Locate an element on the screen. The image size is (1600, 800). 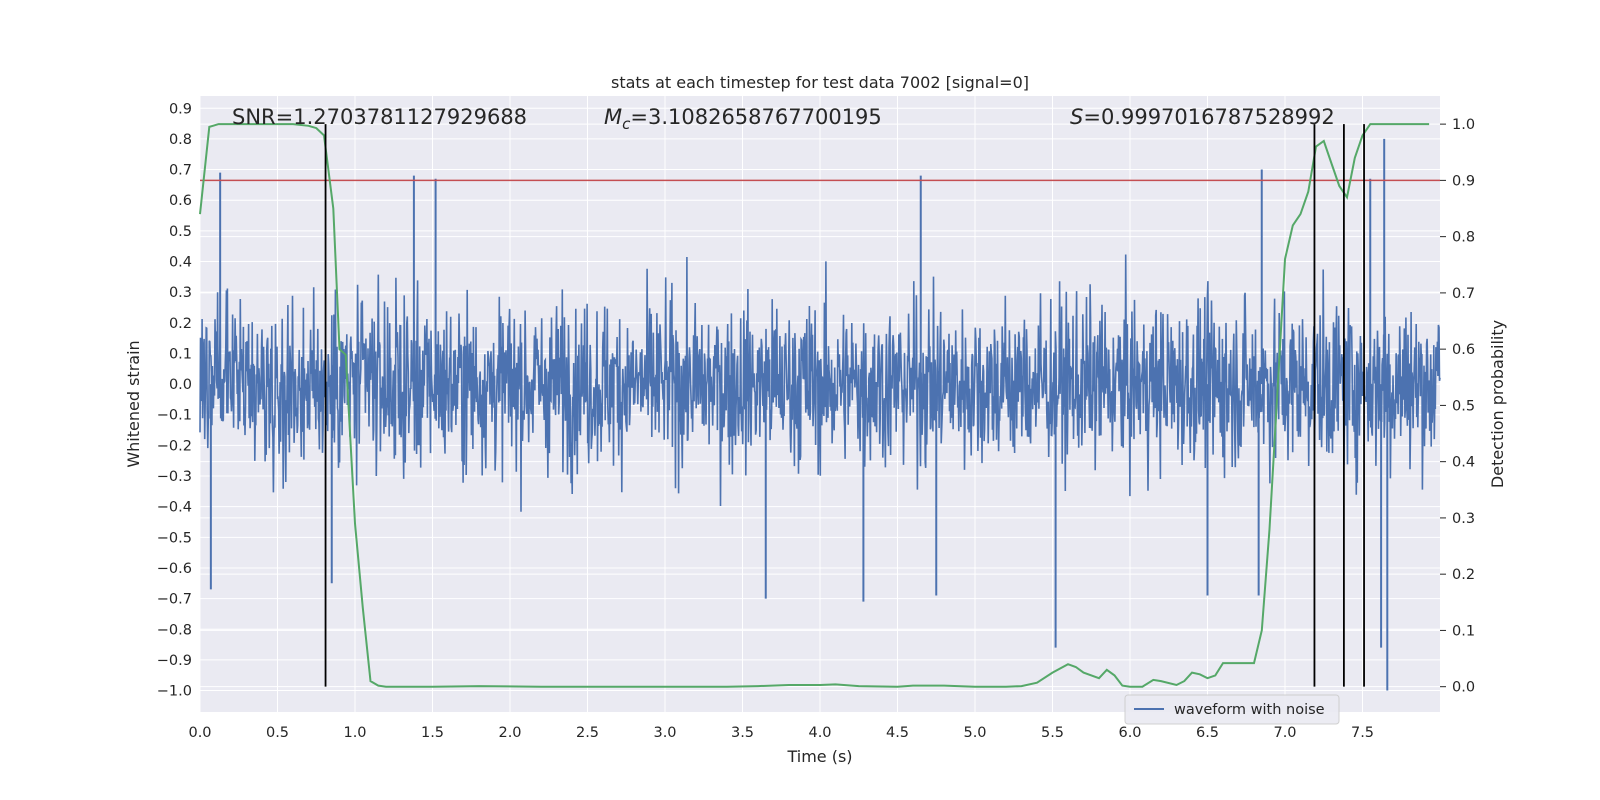
x-tick-label: 3.5 is located at coordinates (742, 733).